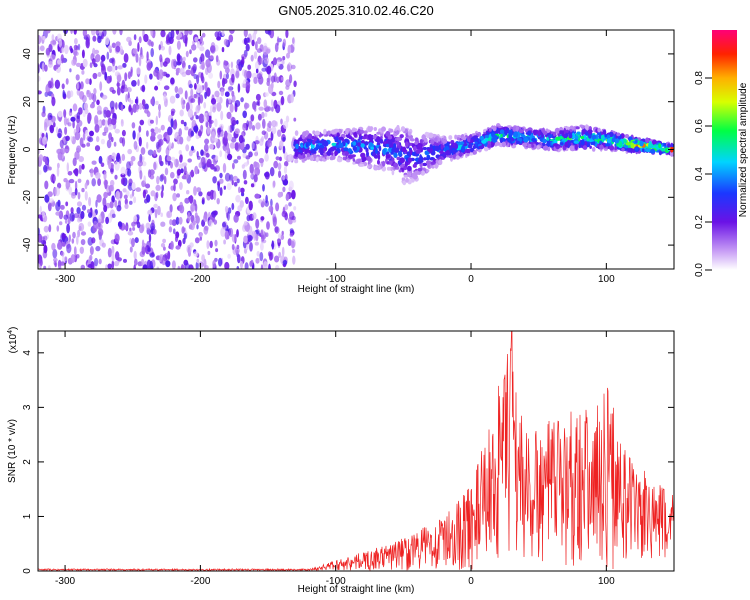  I want to click on x-tick-label: -100, so click(336, 581).